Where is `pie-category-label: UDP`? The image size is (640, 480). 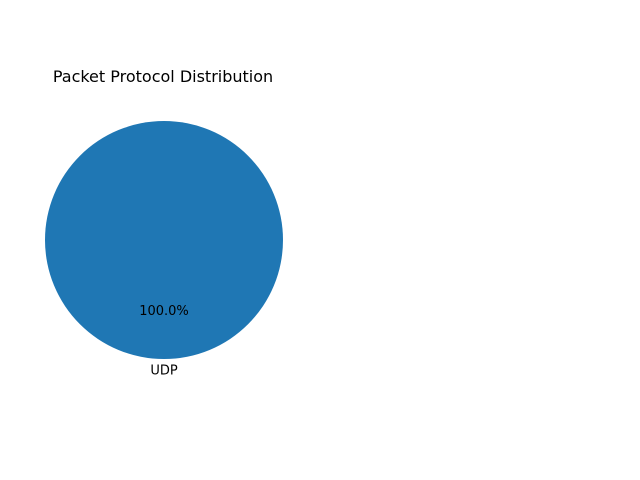
pie-category-label: UDP is located at coordinates (164, 370).